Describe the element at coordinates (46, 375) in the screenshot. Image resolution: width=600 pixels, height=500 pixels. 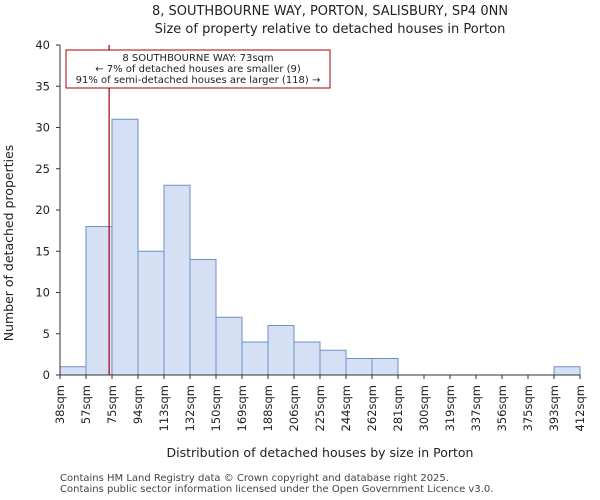
I see `y-tick-label: 0` at that location.